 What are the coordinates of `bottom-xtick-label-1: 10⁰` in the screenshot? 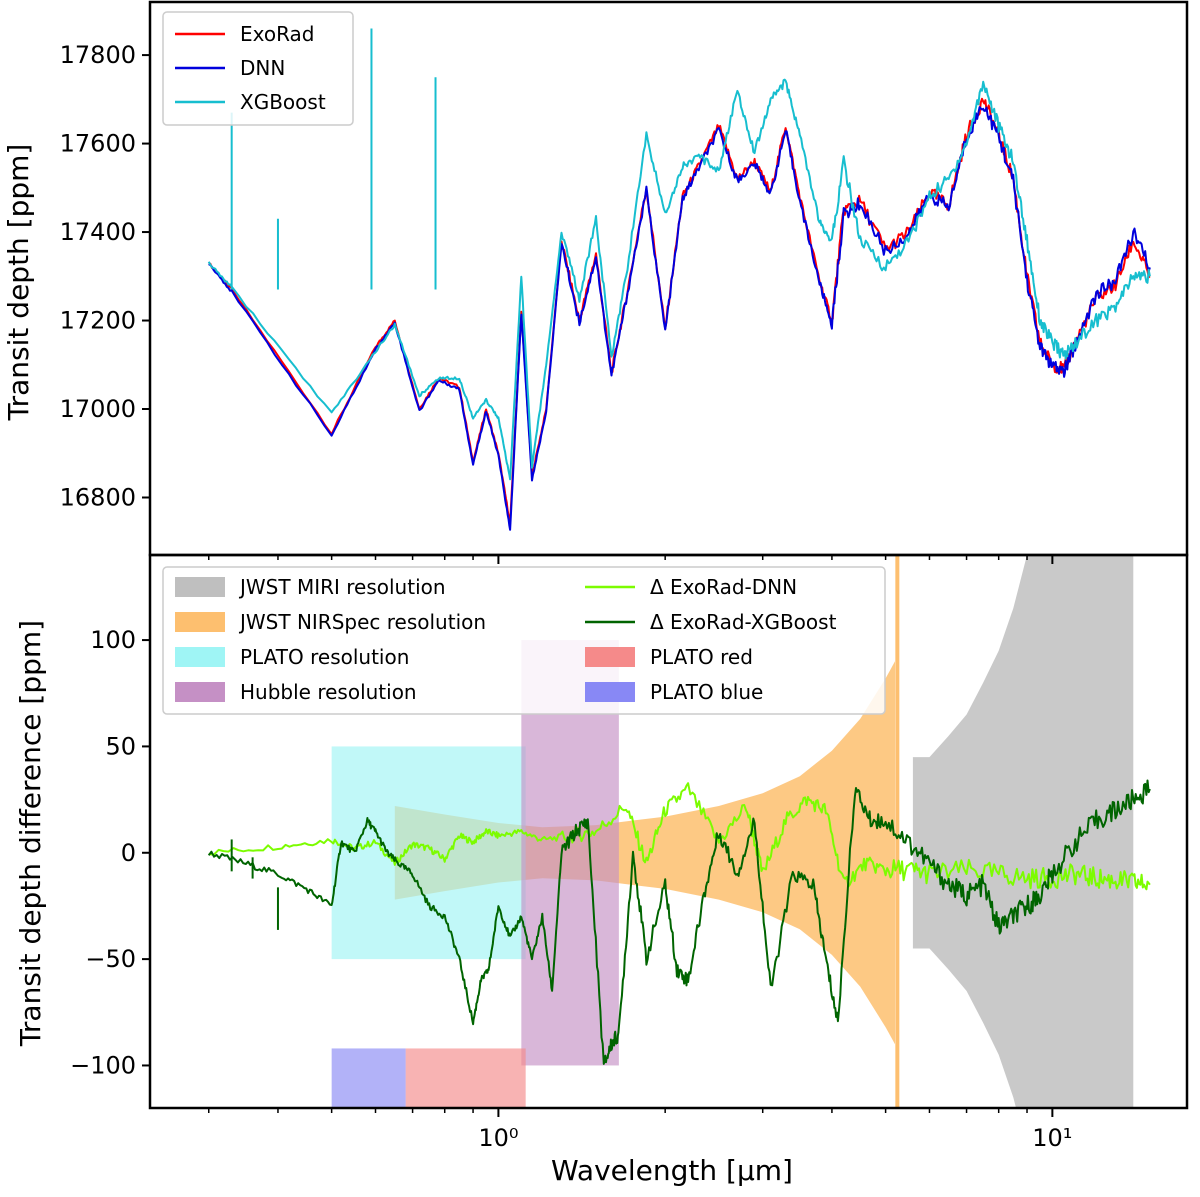 It's located at (498, 1138).